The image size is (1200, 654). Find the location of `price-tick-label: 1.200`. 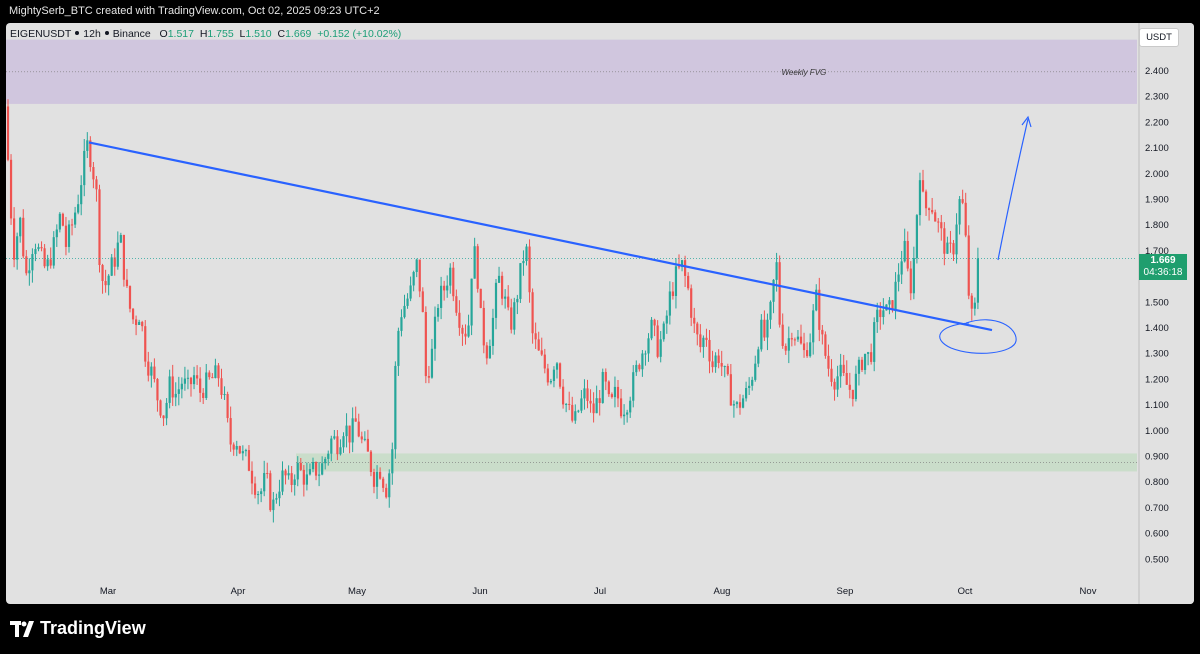

price-tick-label: 1.200 is located at coordinates (1157, 379).